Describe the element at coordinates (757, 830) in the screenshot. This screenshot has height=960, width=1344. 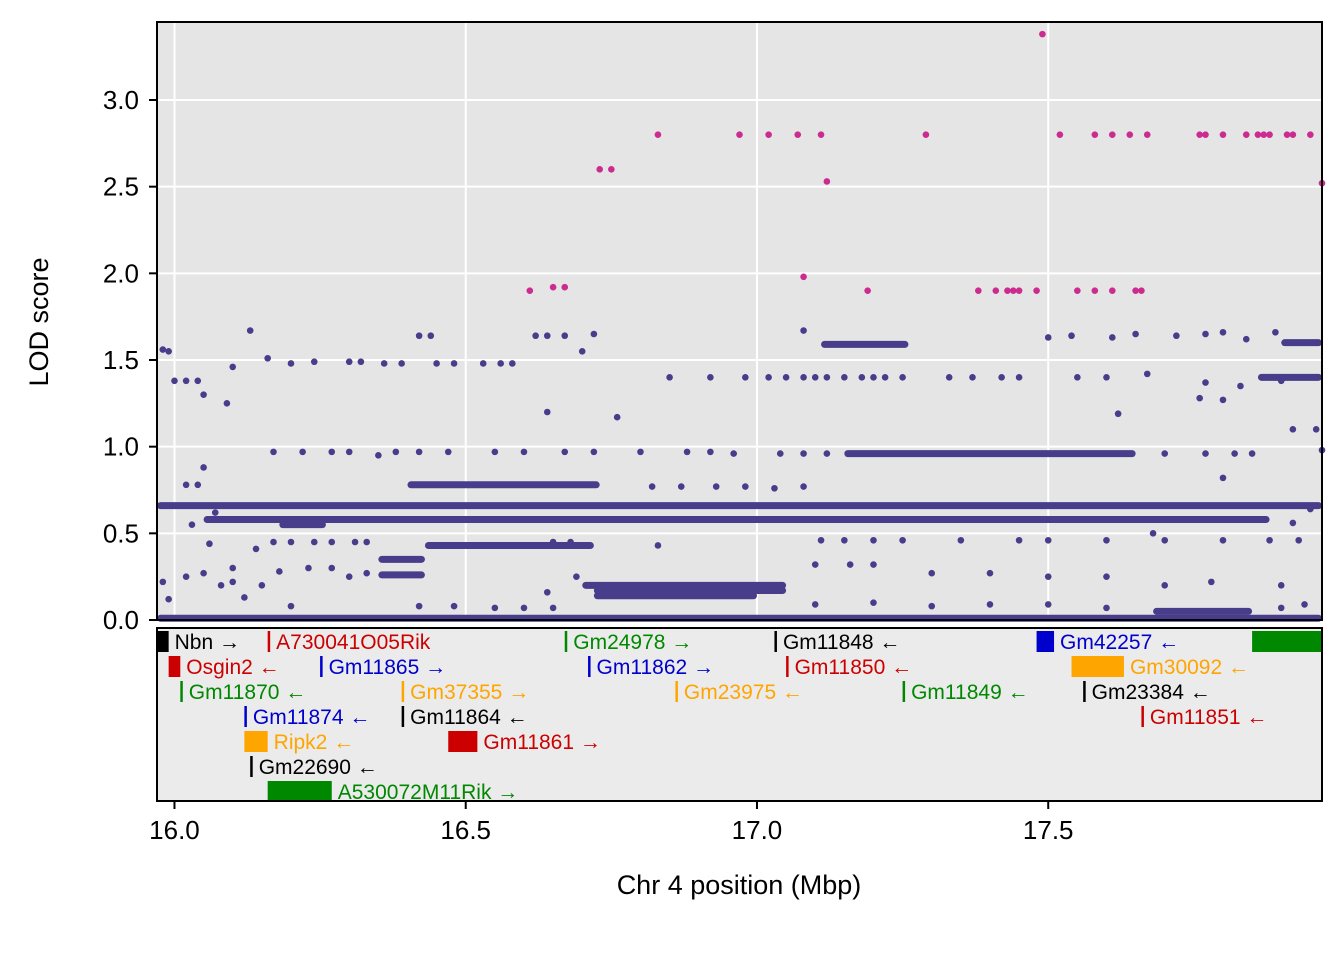
I see `x-tick-label: 17.0` at that location.